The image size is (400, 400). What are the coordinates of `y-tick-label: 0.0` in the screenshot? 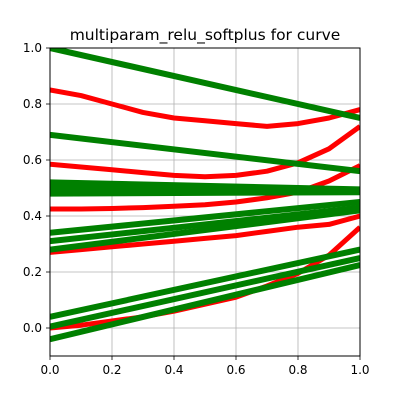 It's located at (32, 328).